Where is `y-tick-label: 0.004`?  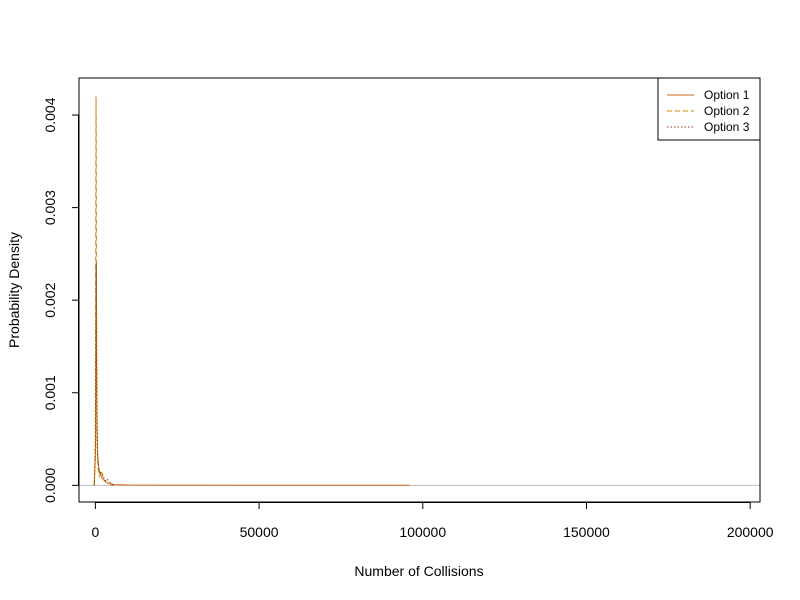
y-tick-label: 0.004 is located at coordinates (50, 114).